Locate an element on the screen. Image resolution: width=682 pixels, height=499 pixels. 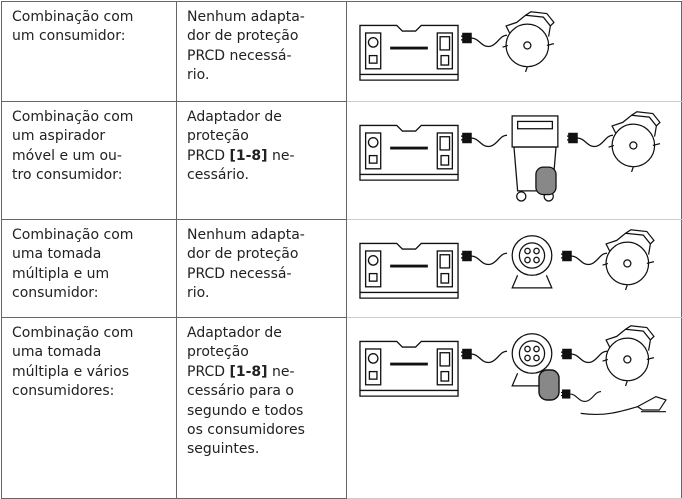
sander-icon is located at coordinates (623, 406).